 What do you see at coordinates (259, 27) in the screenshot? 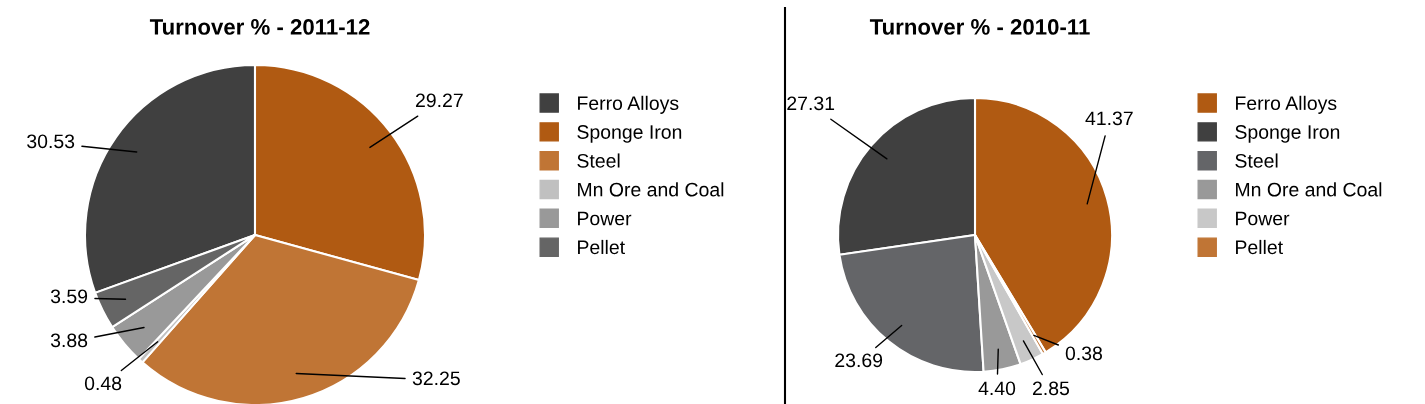
I see `chart-title: Turnover % - 2011-12` at bounding box center [259, 27].